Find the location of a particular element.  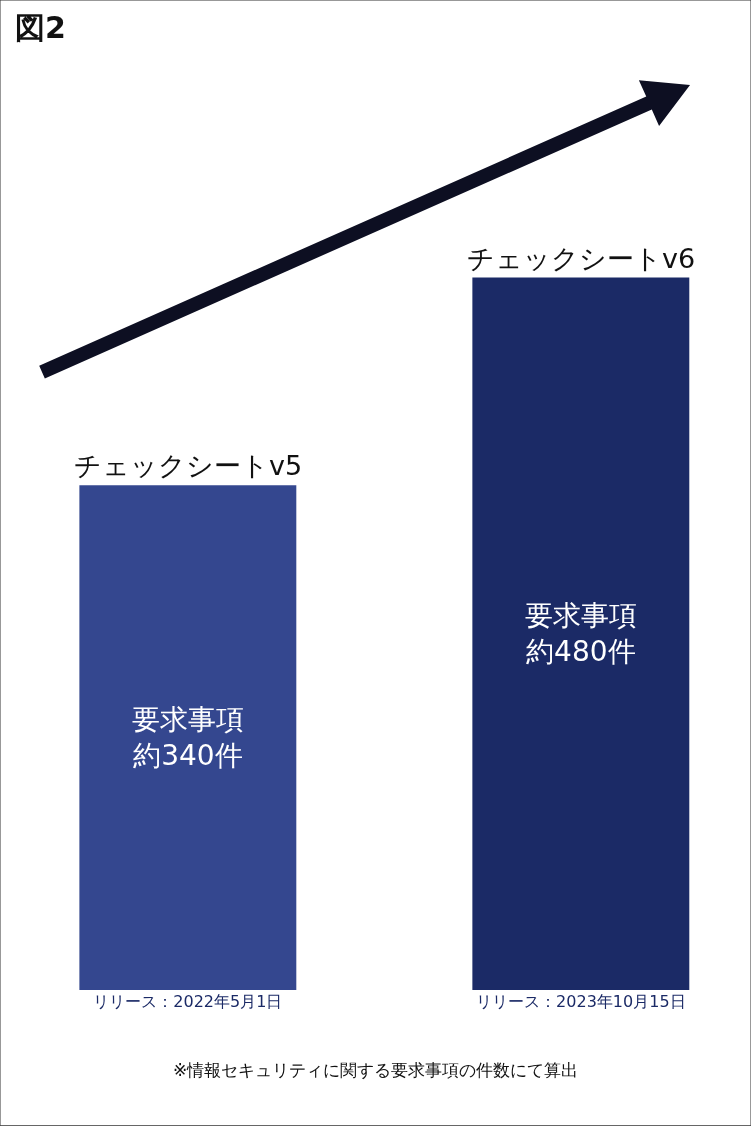

data-label: 要求事項約480件 is located at coordinates (580, 634).